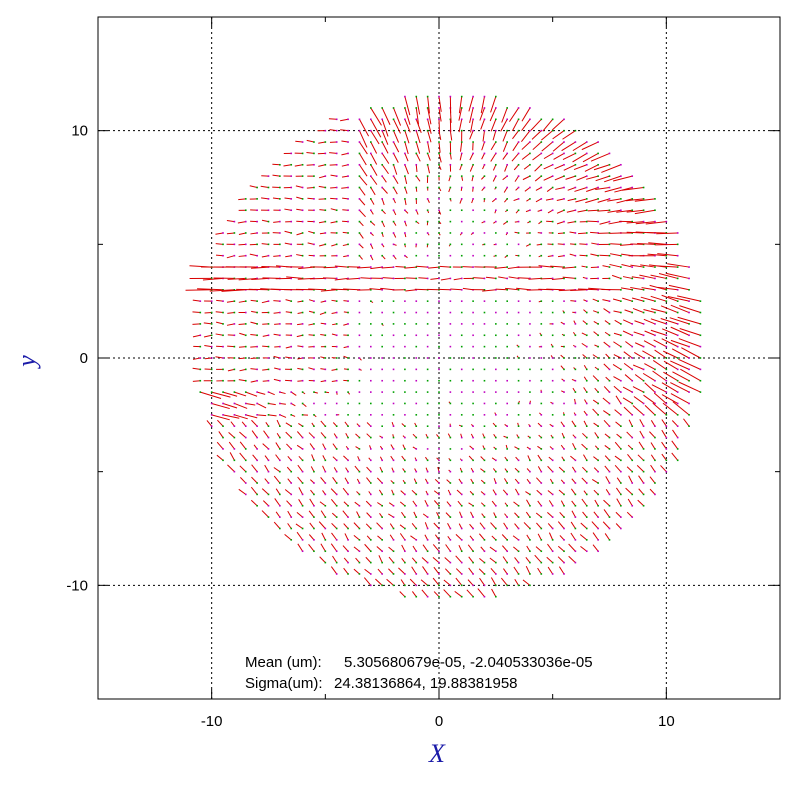  Describe the element at coordinates (283, 662) in the screenshot. I see `mean-label: Mean (um):` at that location.